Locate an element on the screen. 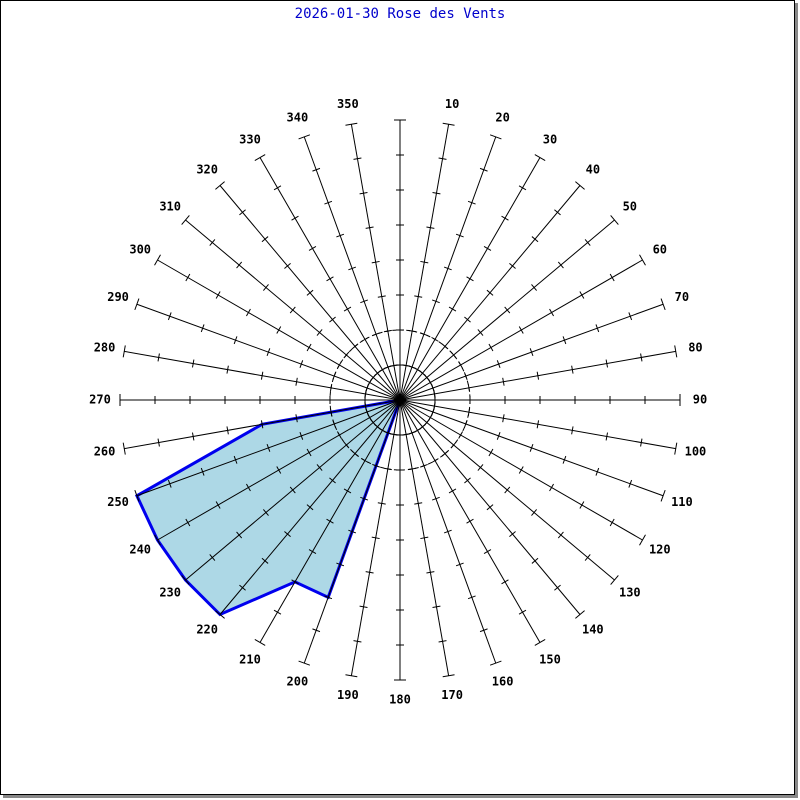 The image size is (800, 800). direction-label: 240 is located at coordinates (140, 550).